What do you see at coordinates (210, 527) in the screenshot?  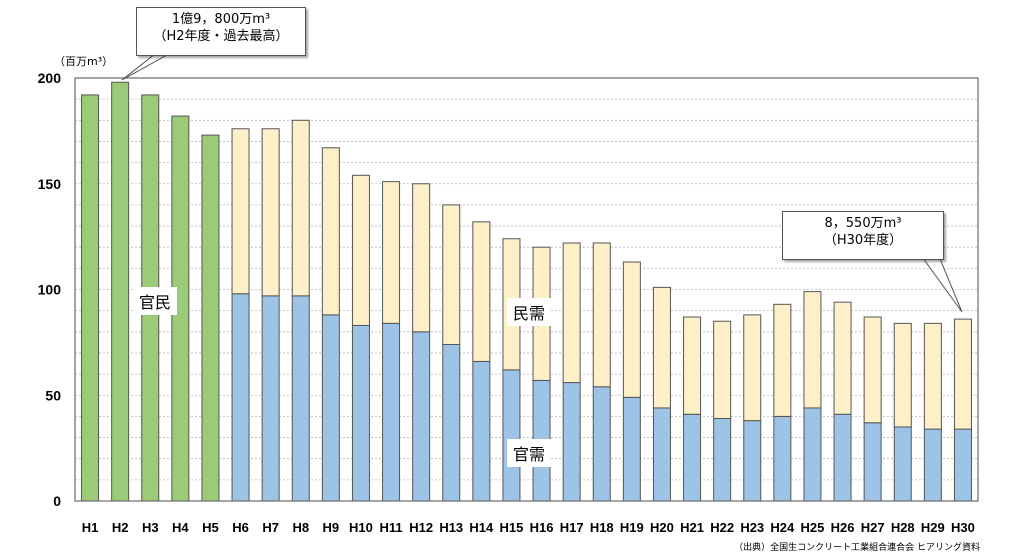 I see `x-tick-label: H5` at bounding box center [210, 527].